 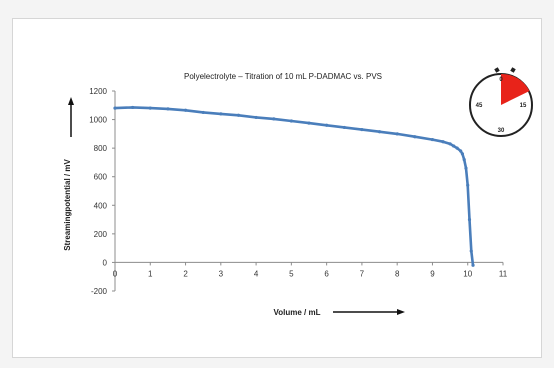 What do you see at coordinates (479, 106) in the screenshot?
I see `stopwatch-label-45: 45` at bounding box center [479, 106].